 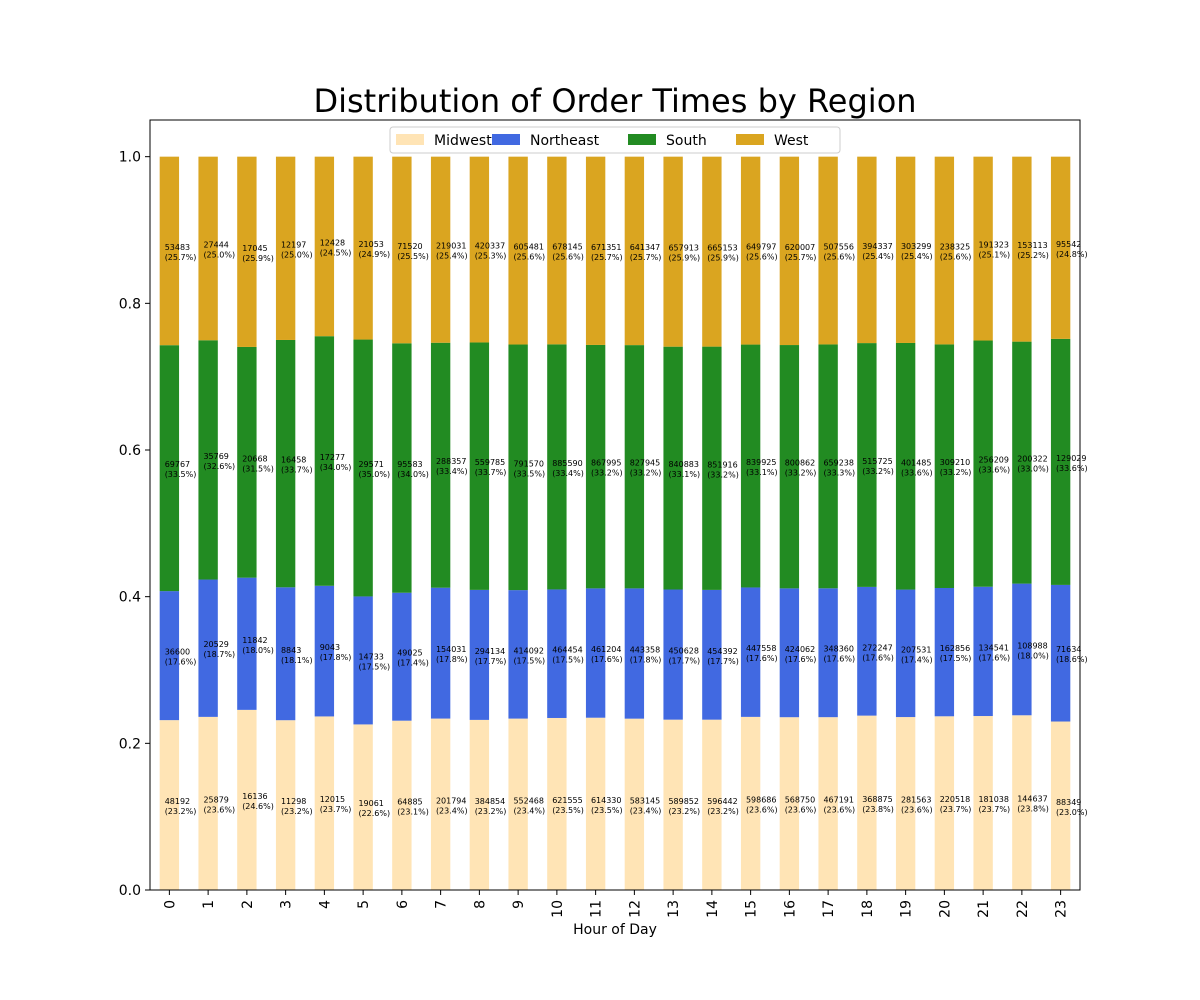 I want to click on bar-count-label: 657913, so click(x=683, y=248).